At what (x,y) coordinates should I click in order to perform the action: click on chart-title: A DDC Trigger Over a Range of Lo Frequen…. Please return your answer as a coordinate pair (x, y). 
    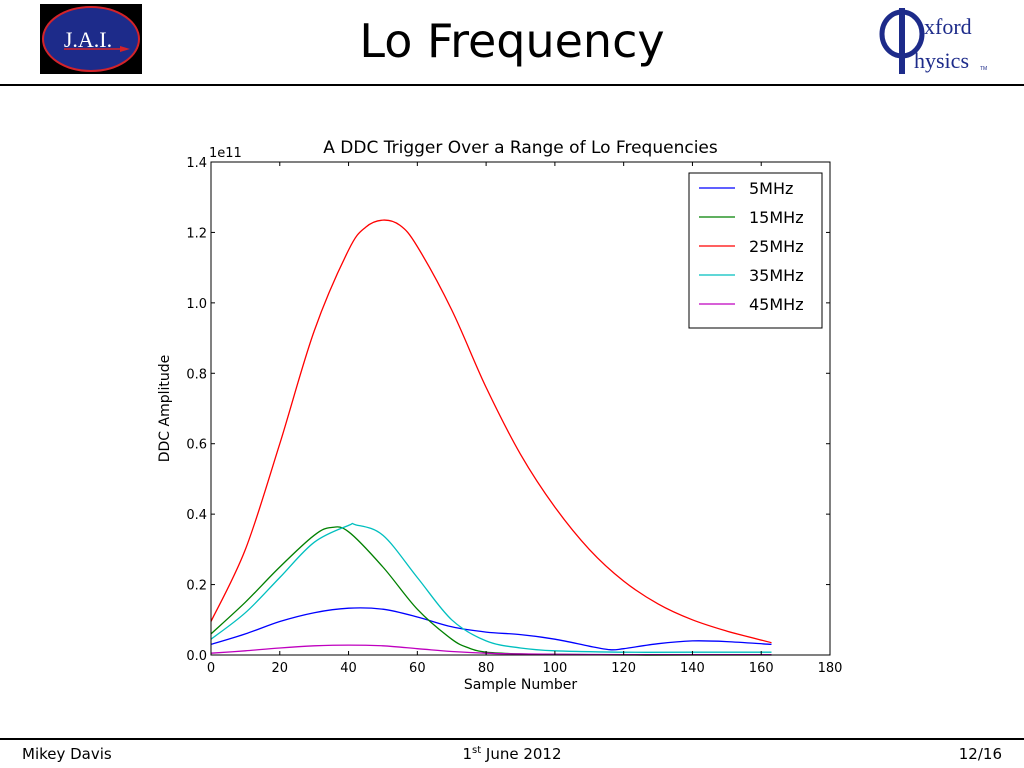
    Looking at the image, I should click on (520, 148).